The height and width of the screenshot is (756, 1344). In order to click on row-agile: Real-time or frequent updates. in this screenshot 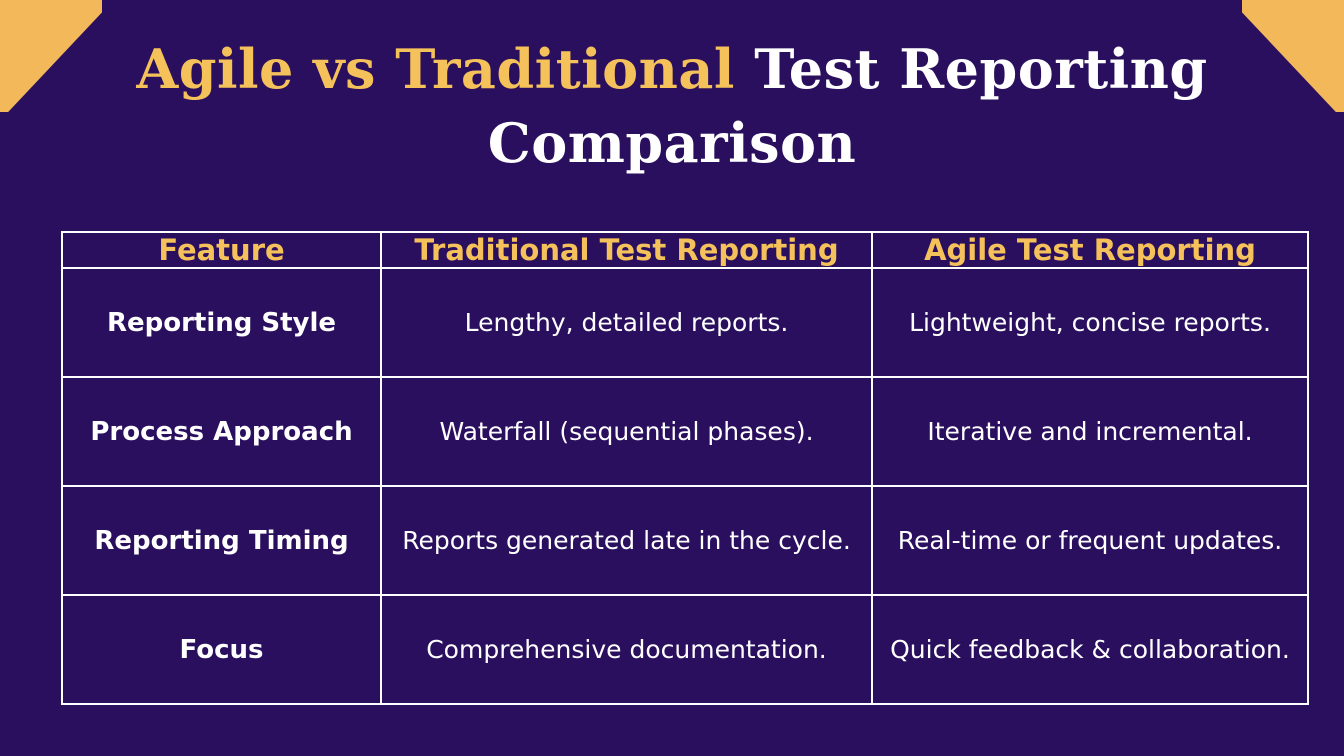, I will do `click(1090, 540)`.